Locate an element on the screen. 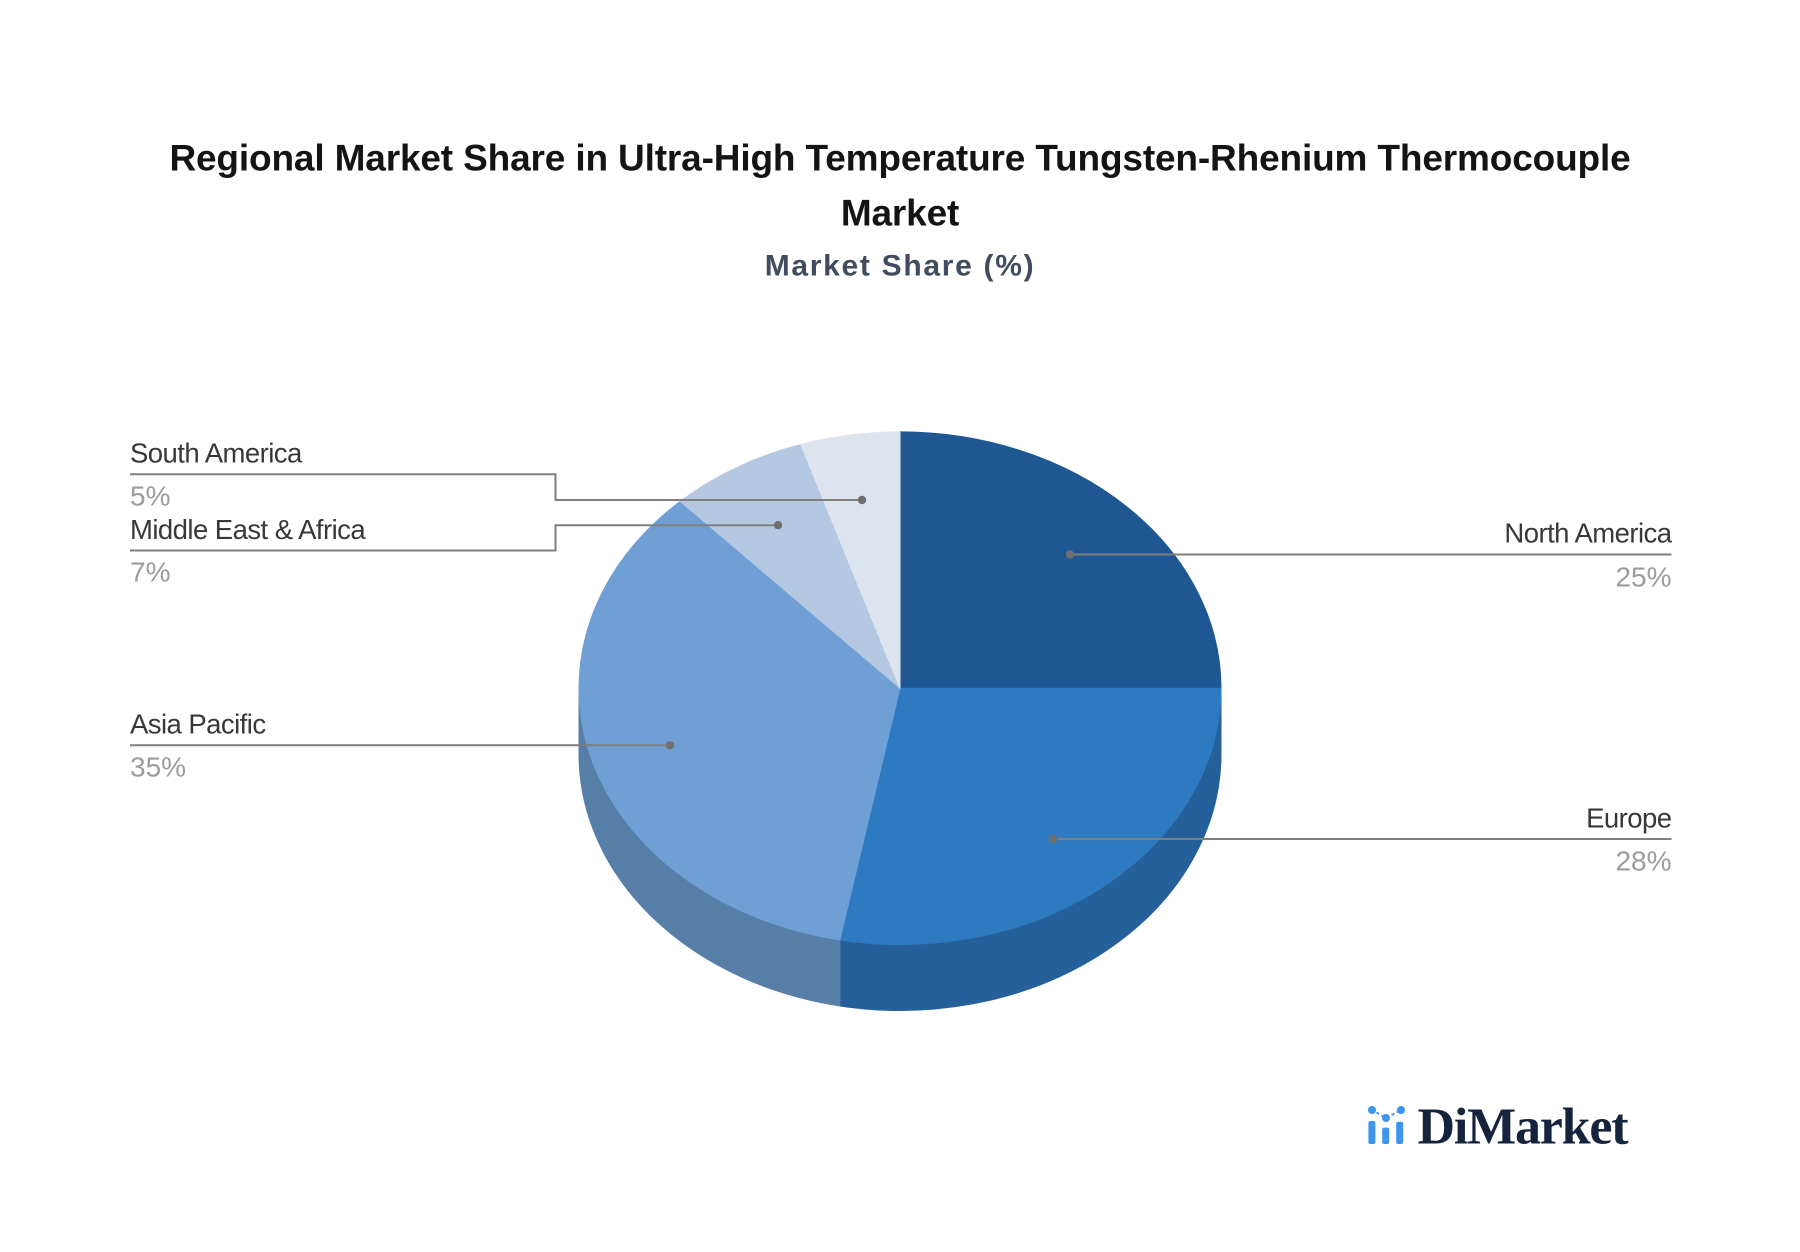 The width and height of the screenshot is (1800, 1252). svg-text: South America is located at coordinates (216, 453).